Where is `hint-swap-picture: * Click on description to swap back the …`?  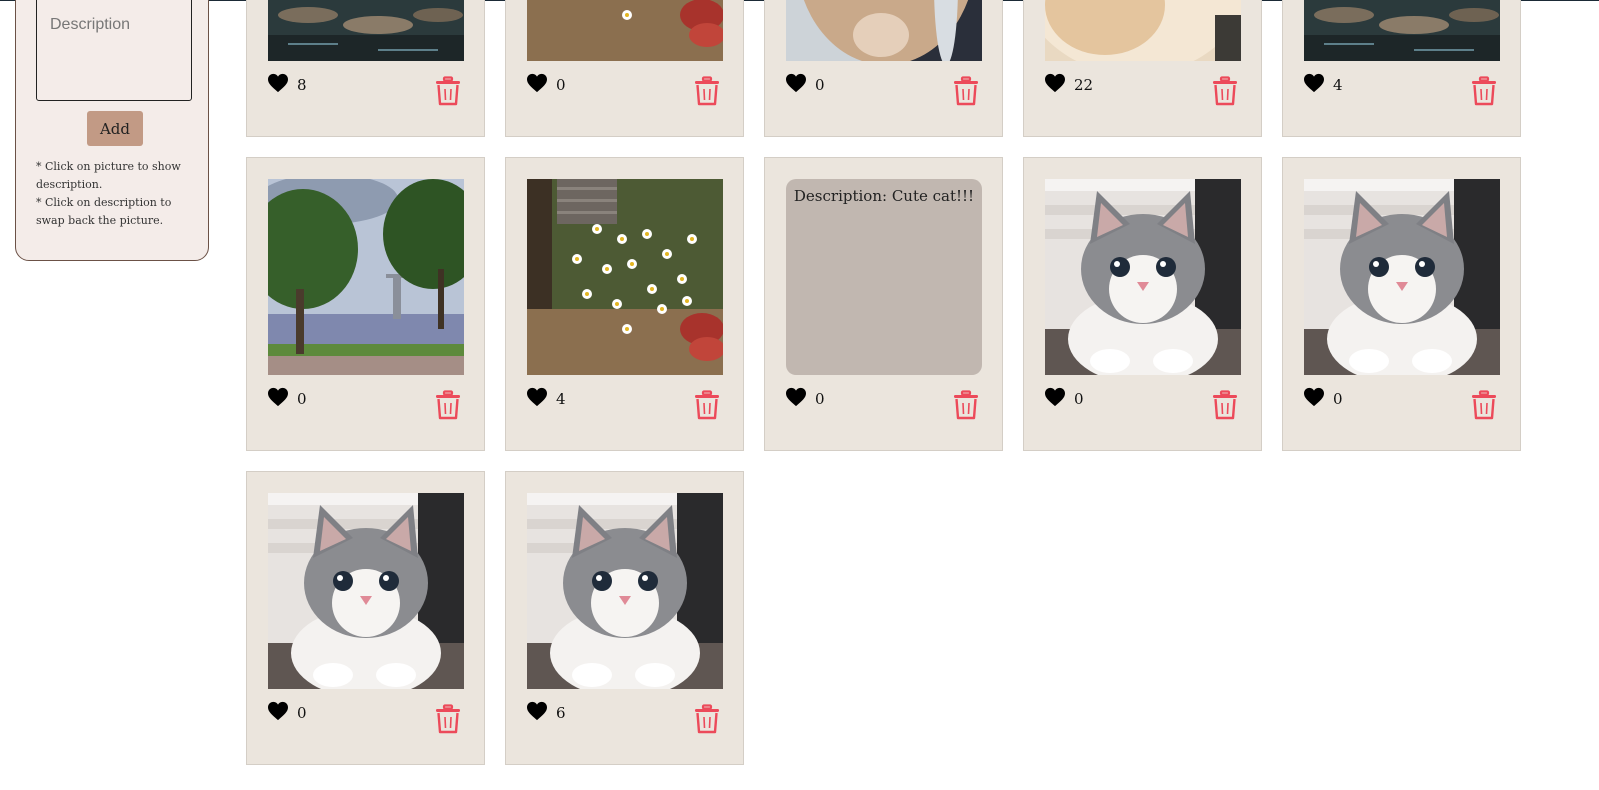 hint-swap-picture: * Click on description to swap back the … is located at coordinates (104, 211).